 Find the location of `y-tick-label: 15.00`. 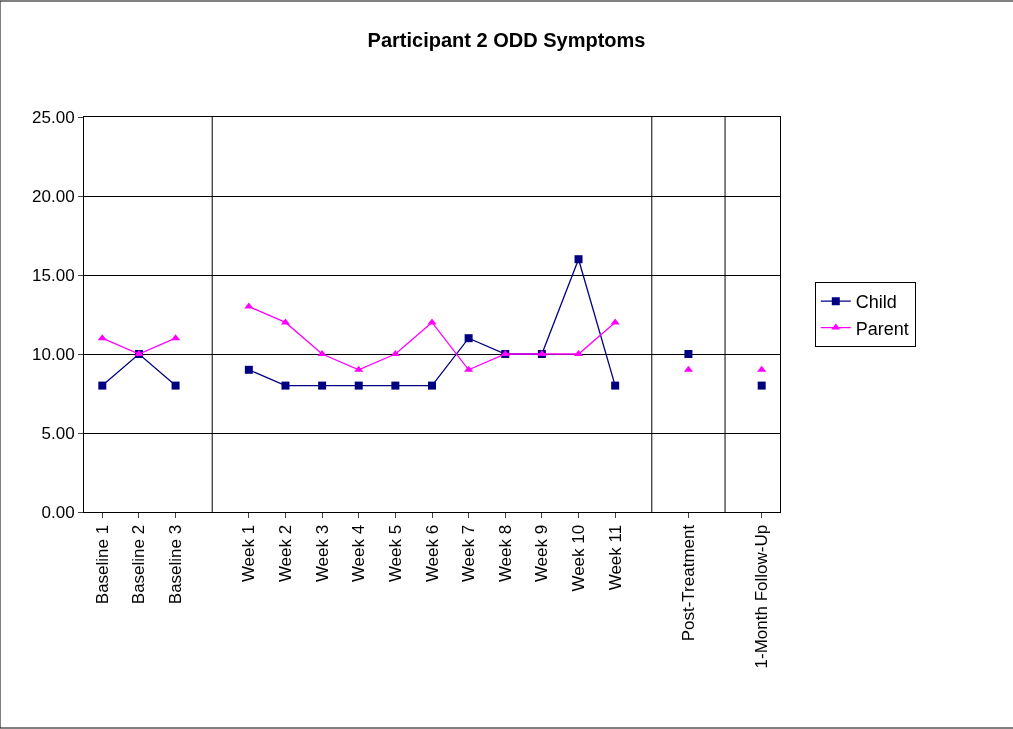

y-tick-label: 15.00 is located at coordinates (53, 275).